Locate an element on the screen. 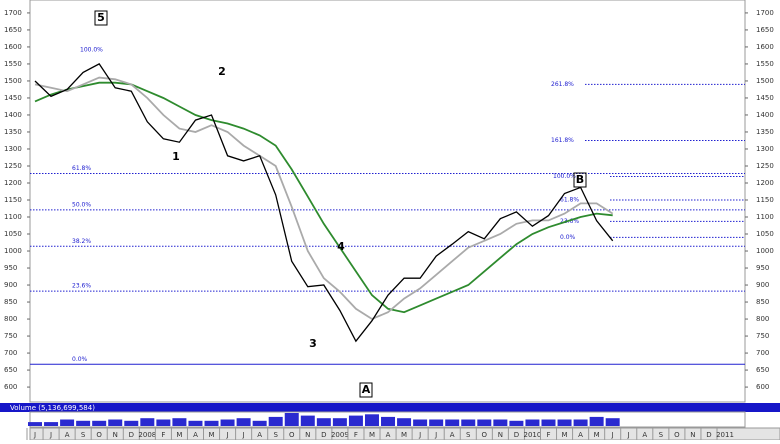 This screenshot has height=444, width=780. wave-label: A is located at coordinates (366, 389).